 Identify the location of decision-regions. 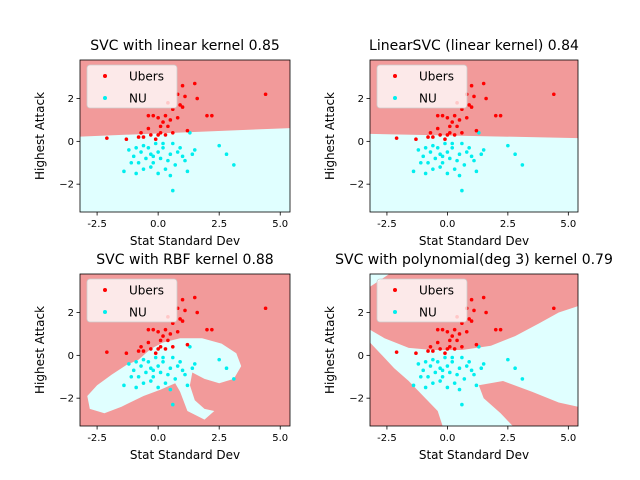
(474, 136).